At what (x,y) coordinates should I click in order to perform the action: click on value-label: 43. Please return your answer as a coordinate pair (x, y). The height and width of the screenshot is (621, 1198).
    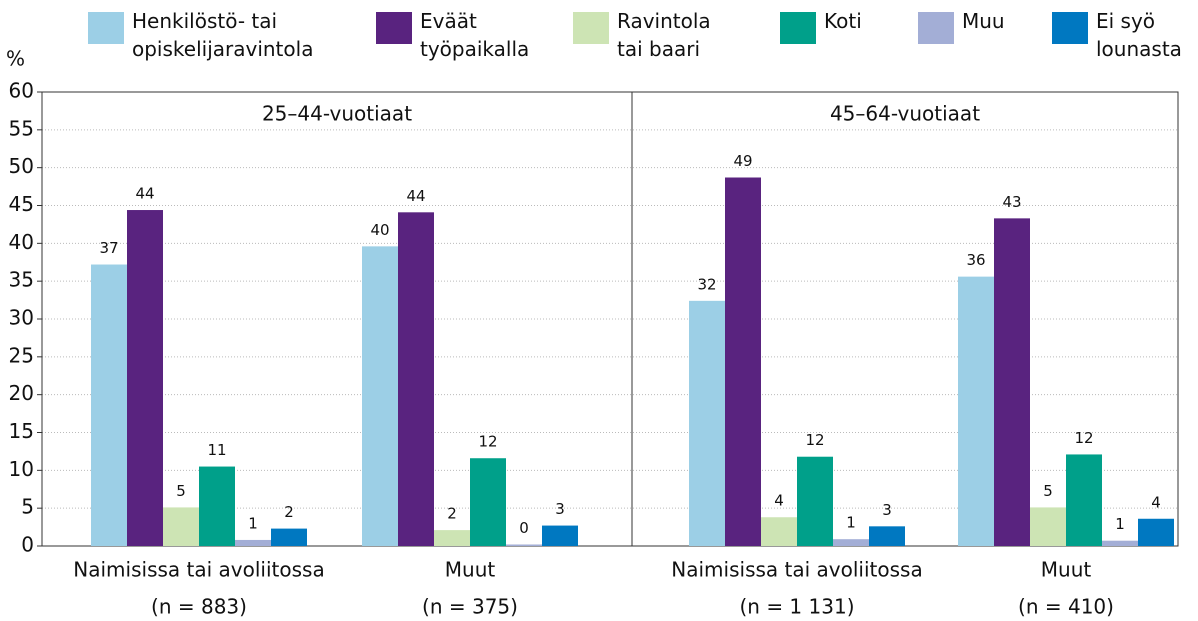
    Looking at the image, I should click on (1011, 202).